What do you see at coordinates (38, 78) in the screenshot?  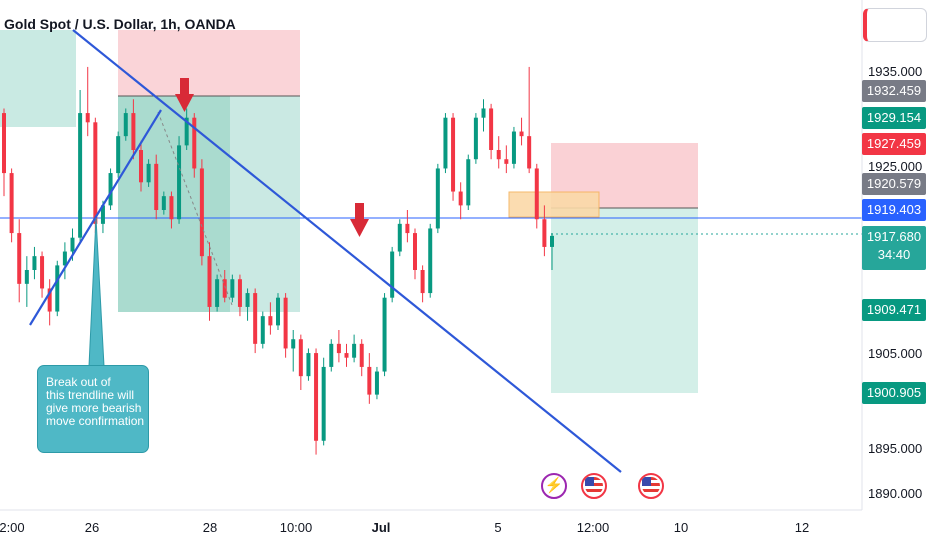 I see `position-box-teal` at bounding box center [38, 78].